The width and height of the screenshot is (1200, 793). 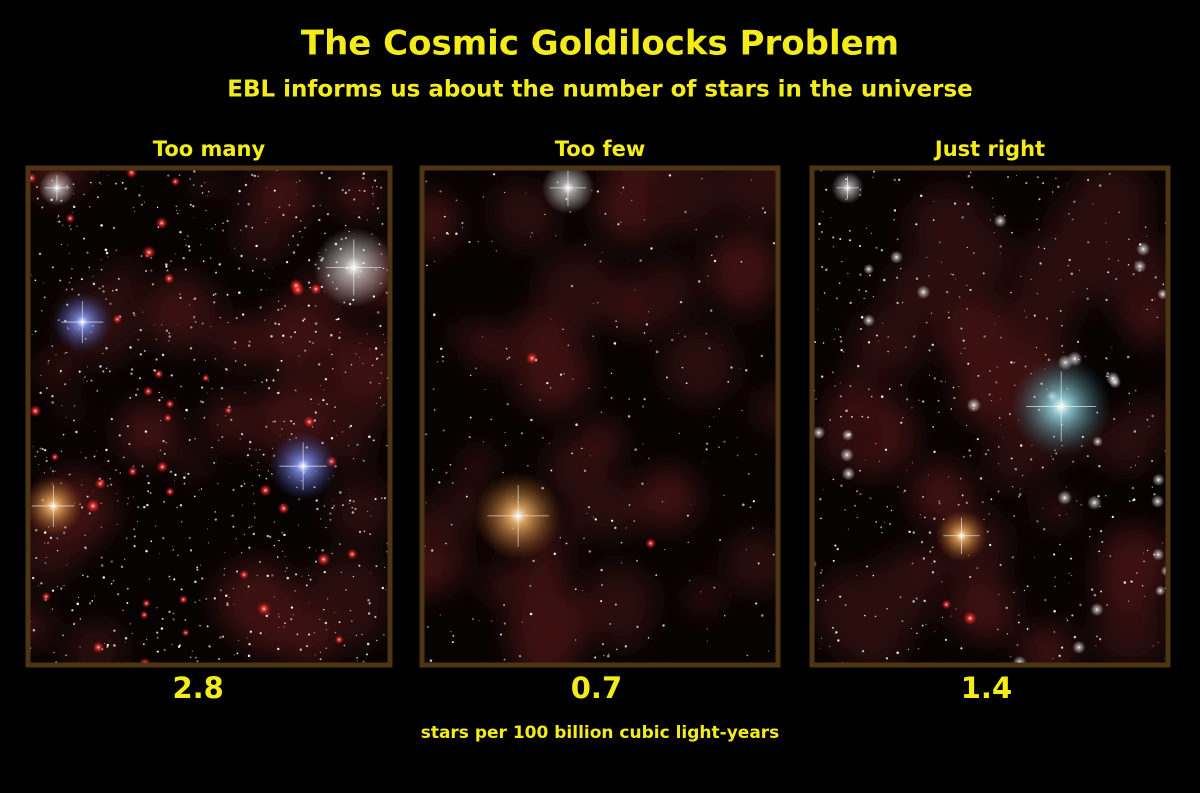 What do you see at coordinates (117, 319) in the screenshot?
I see `red-star` at bounding box center [117, 319].